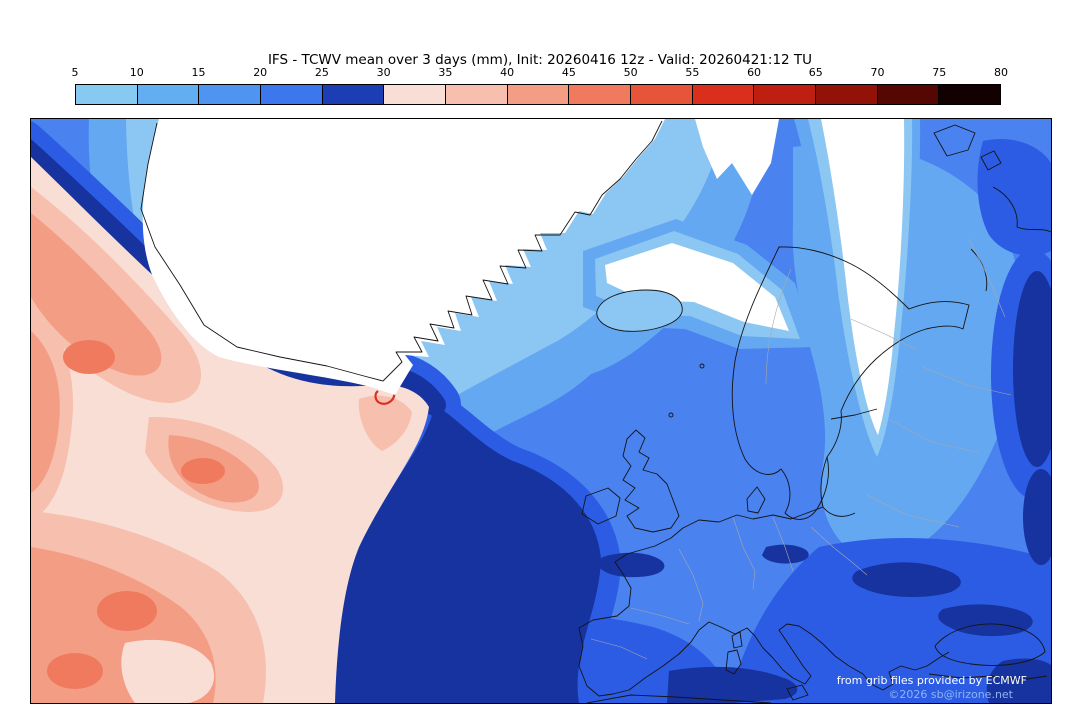 The image size is (1080, 718). What do you see at coordinates (950, 694) in the screenshot?
I see `credit-copyright: ©2026 sb@irizone.net` at bounding box center [950, 694].